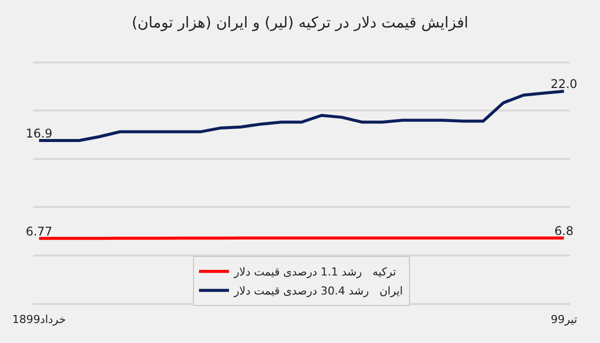  I want to click on data-label: 16.9, so click(39, 133).